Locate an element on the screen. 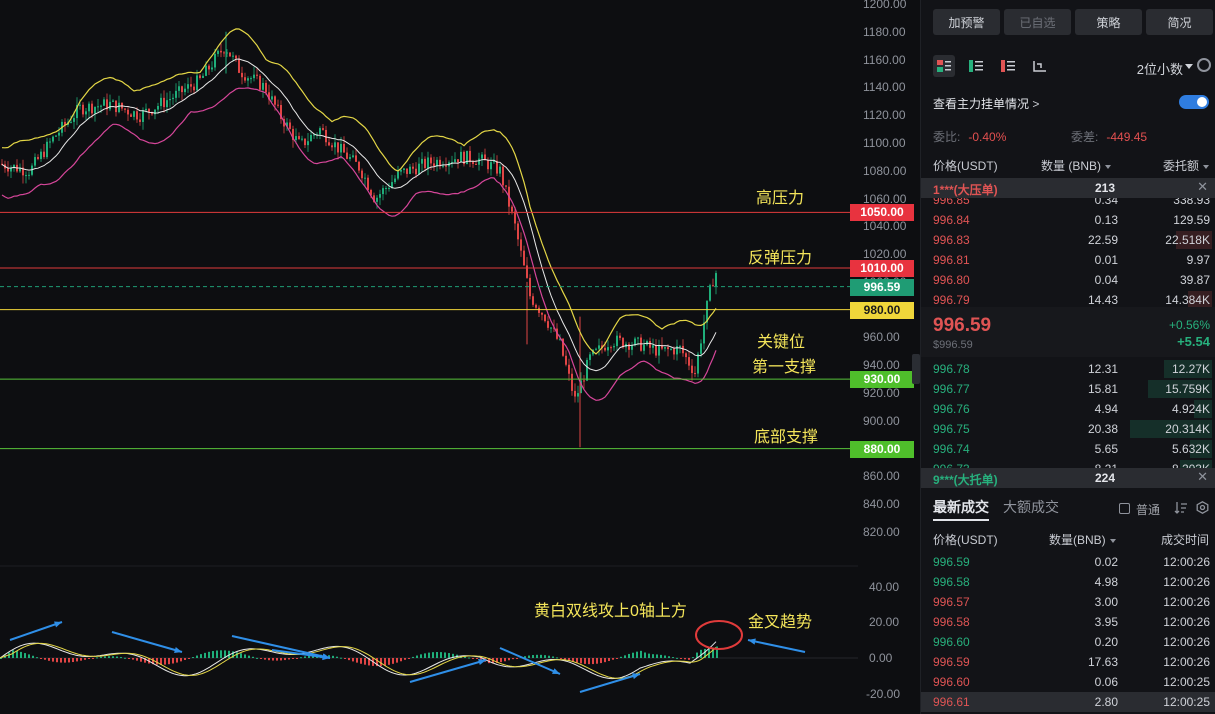 The height and width of the screenshot is (714, 1215). top-button-3: 简况 is located at coordinates (1179, 22).